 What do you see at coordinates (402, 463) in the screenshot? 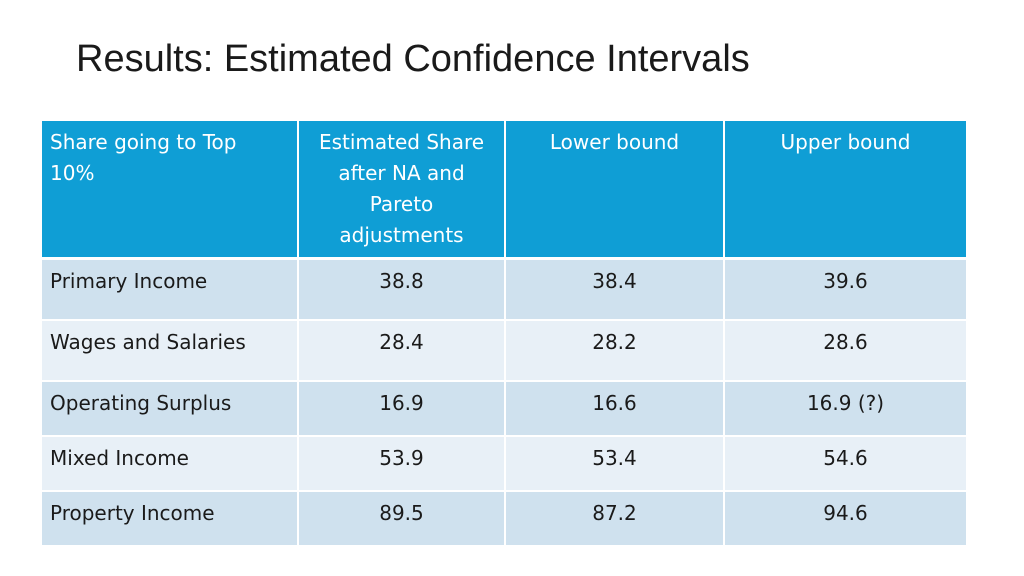
I see `estimate-cell: 53.9` at bounding box center [402, 463].